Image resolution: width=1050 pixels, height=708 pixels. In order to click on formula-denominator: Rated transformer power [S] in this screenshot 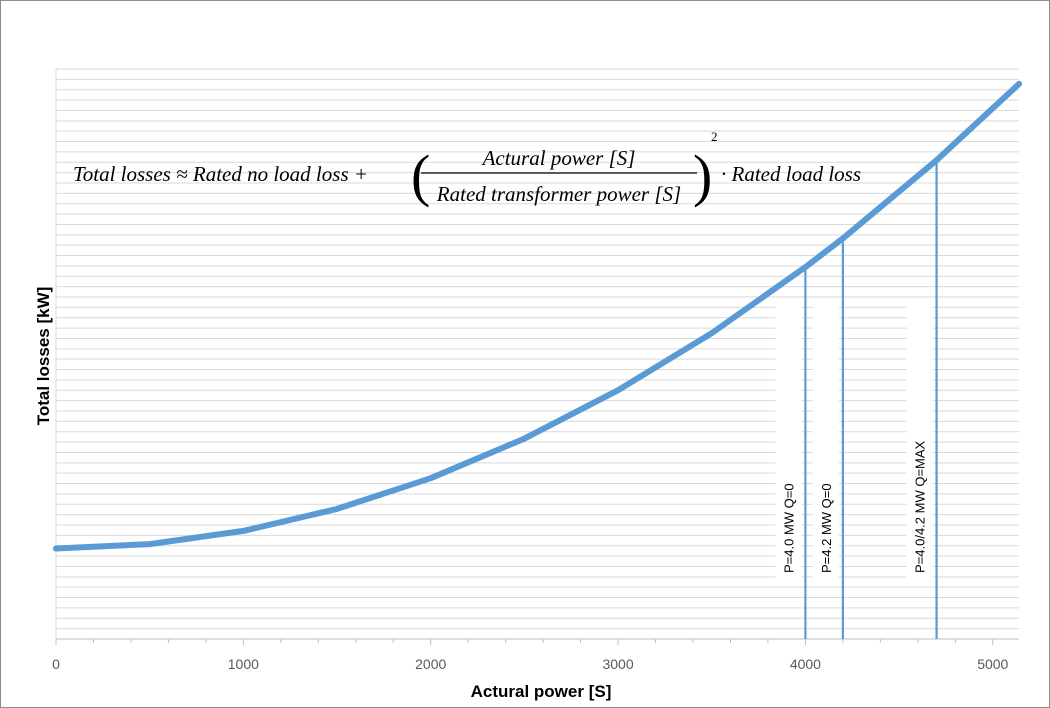, I will do `click(558, 194)`.